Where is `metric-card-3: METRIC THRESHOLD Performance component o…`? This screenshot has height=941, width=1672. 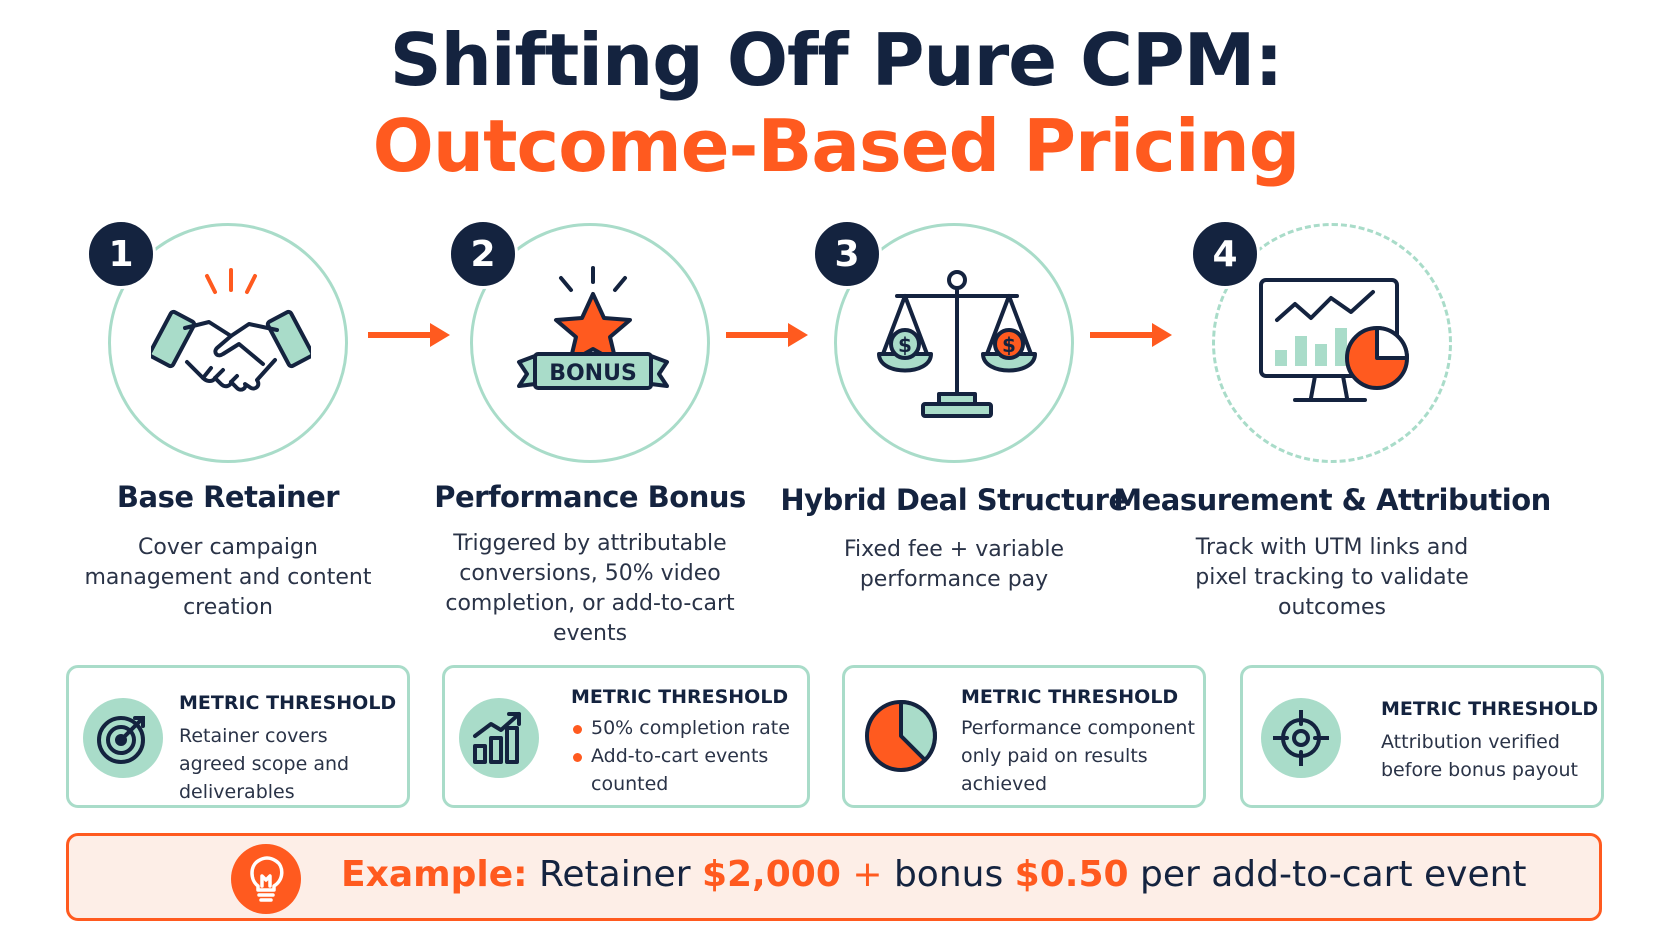 metric-card-3: METRIC THRESHOLD Performance component o… is located at coordinates (1024, 736).